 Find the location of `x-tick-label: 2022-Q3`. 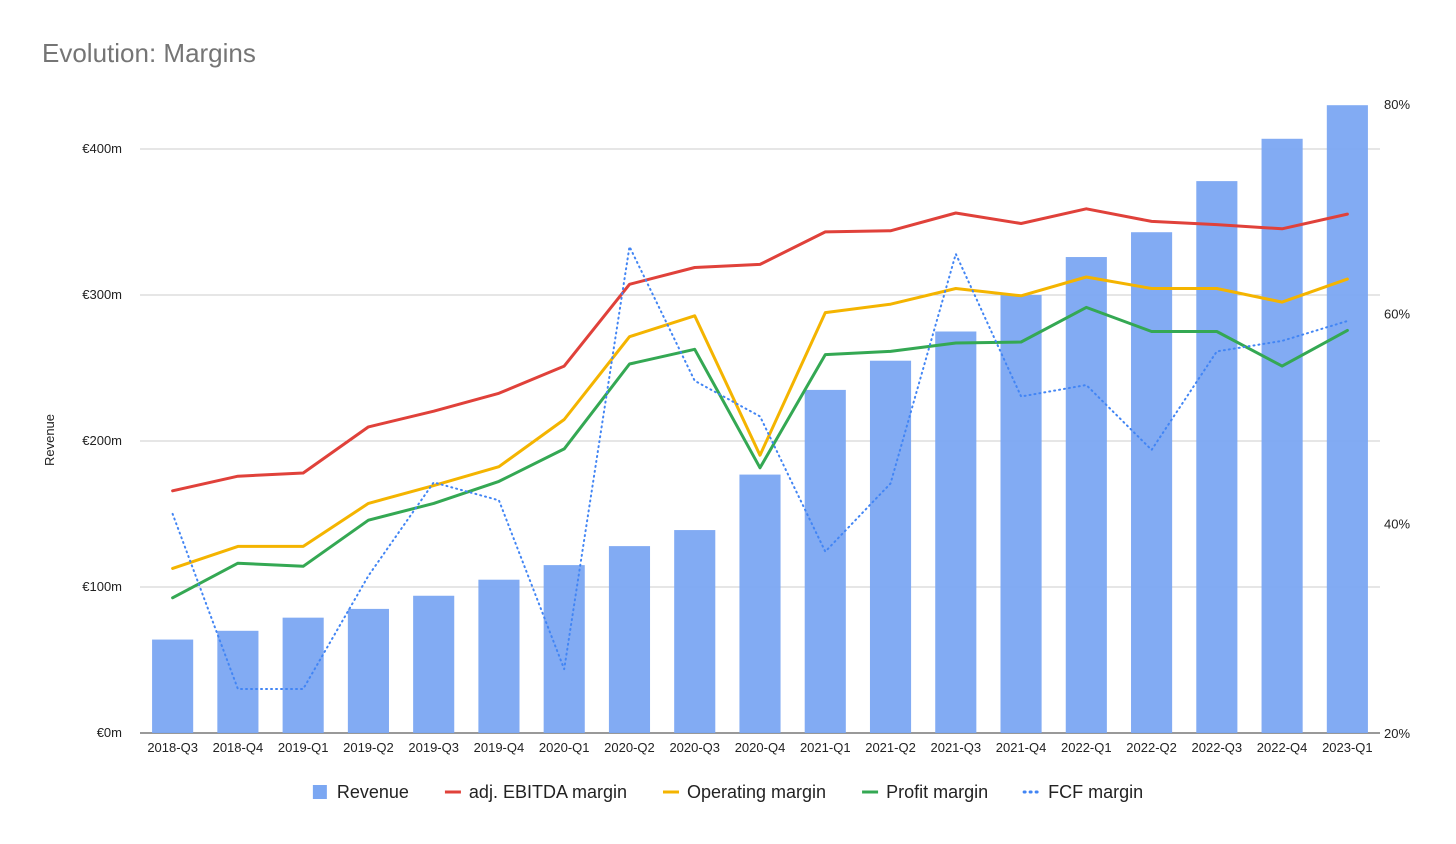

x-tick-label: 2022-Q3 is located at coordinates (1217, 747).